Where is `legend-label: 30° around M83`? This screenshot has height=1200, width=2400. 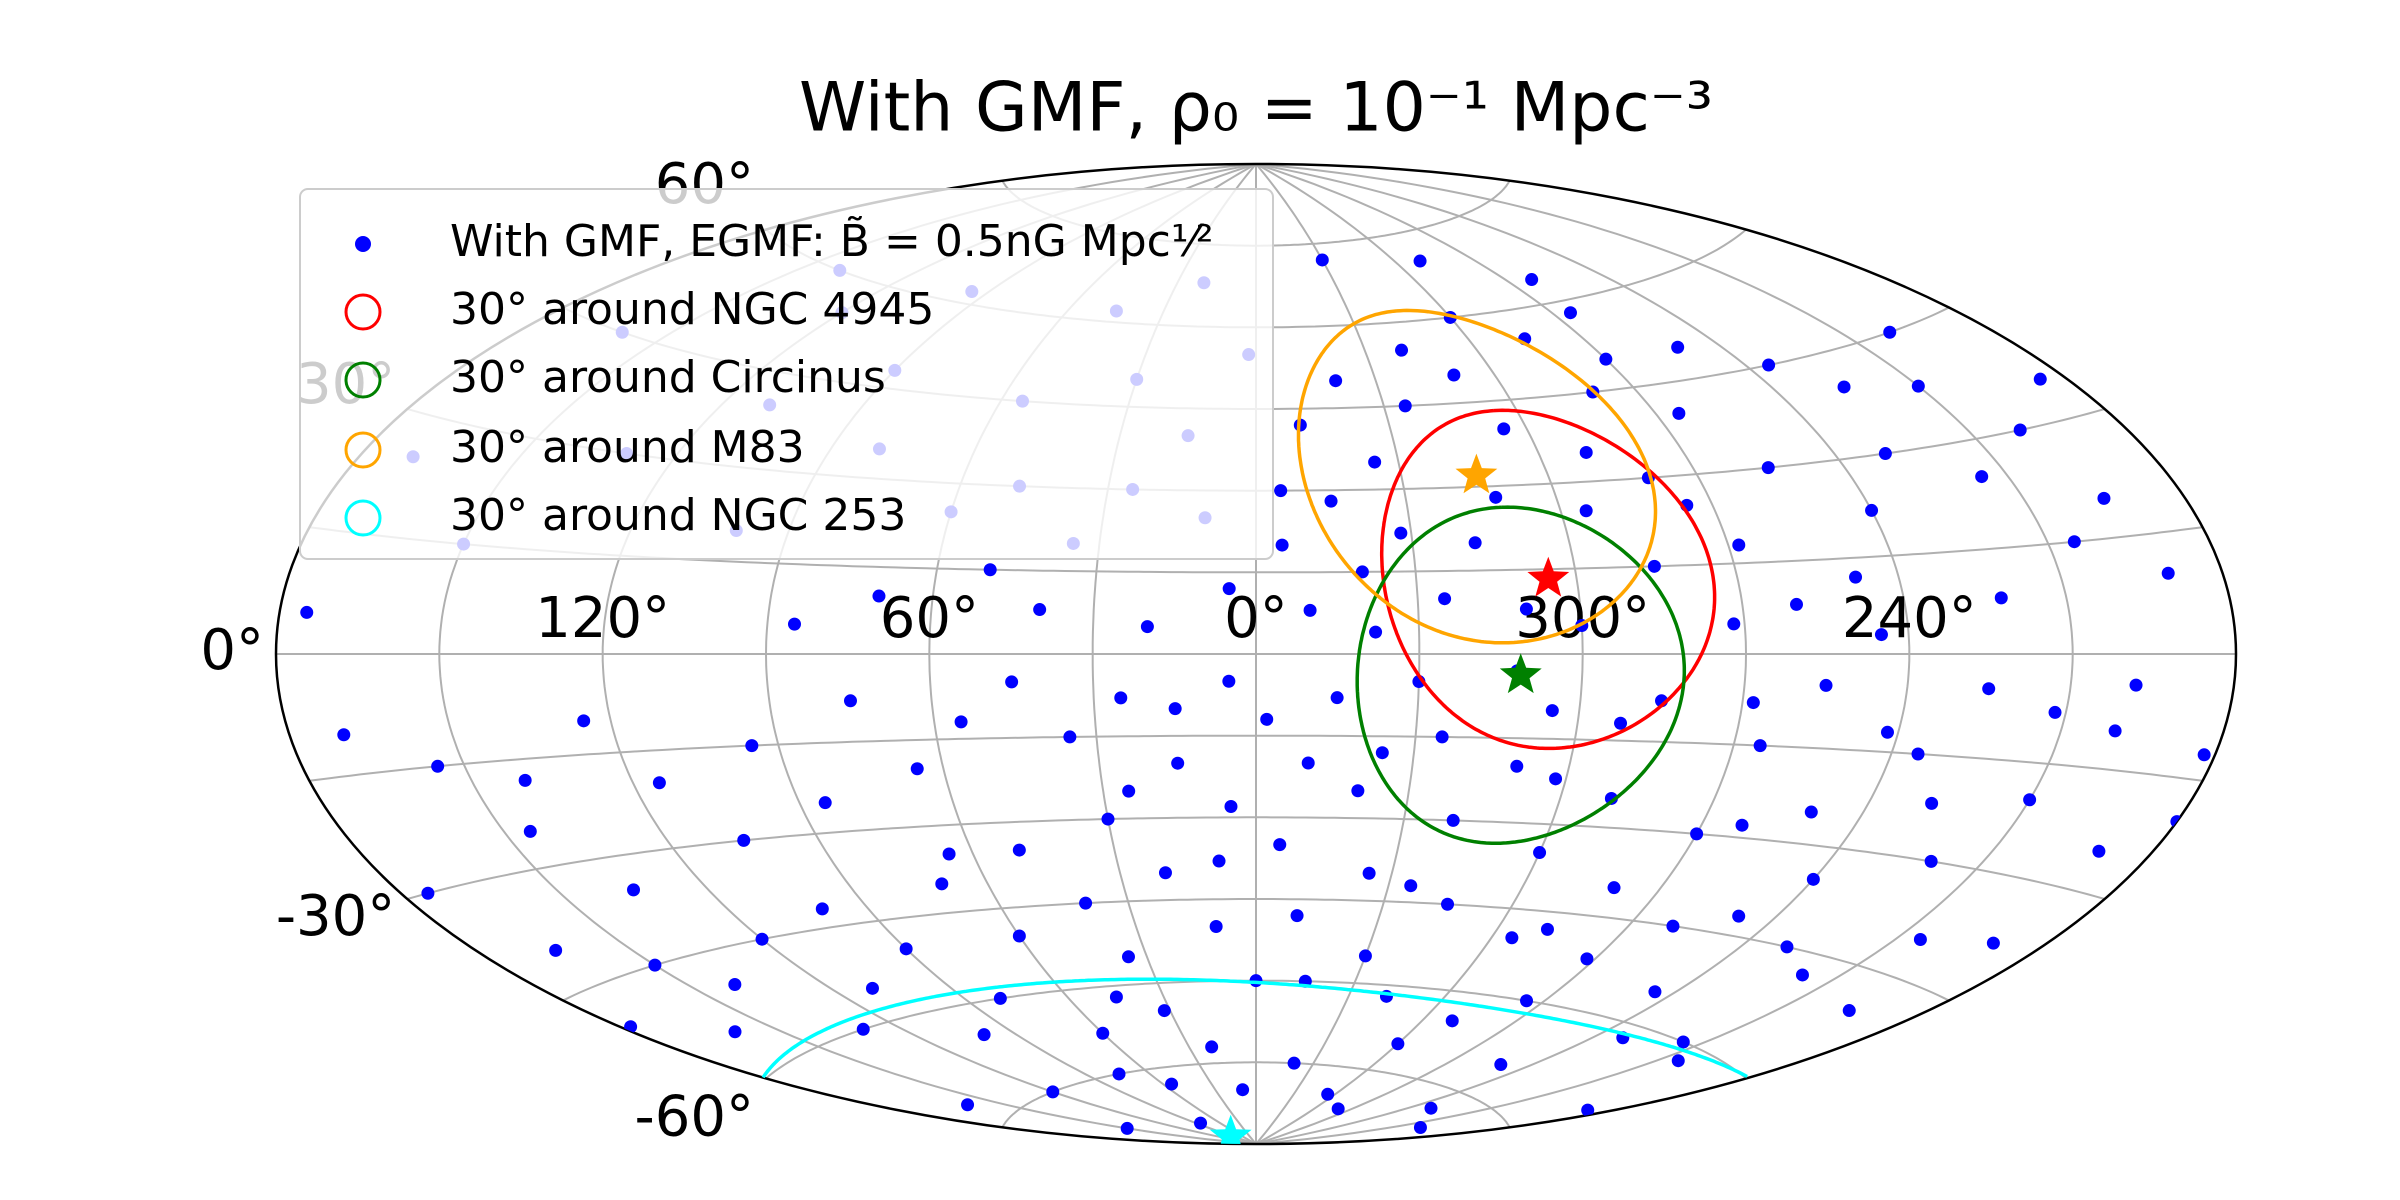
legend-label: 30° around M83 is located at coordinates (627, 447).